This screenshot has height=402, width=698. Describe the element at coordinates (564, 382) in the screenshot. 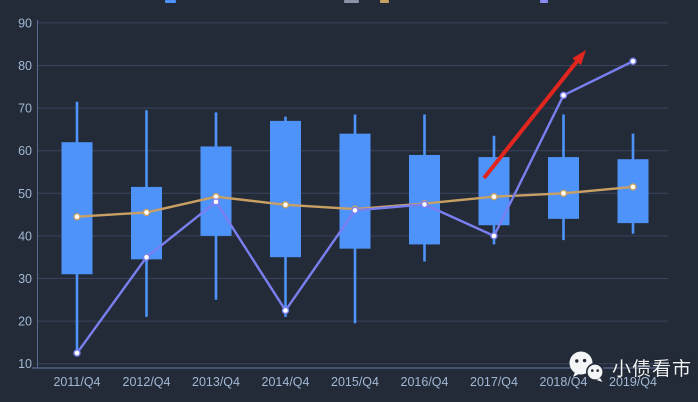

I see `x-tick-label: 2018/Q4` at that location.